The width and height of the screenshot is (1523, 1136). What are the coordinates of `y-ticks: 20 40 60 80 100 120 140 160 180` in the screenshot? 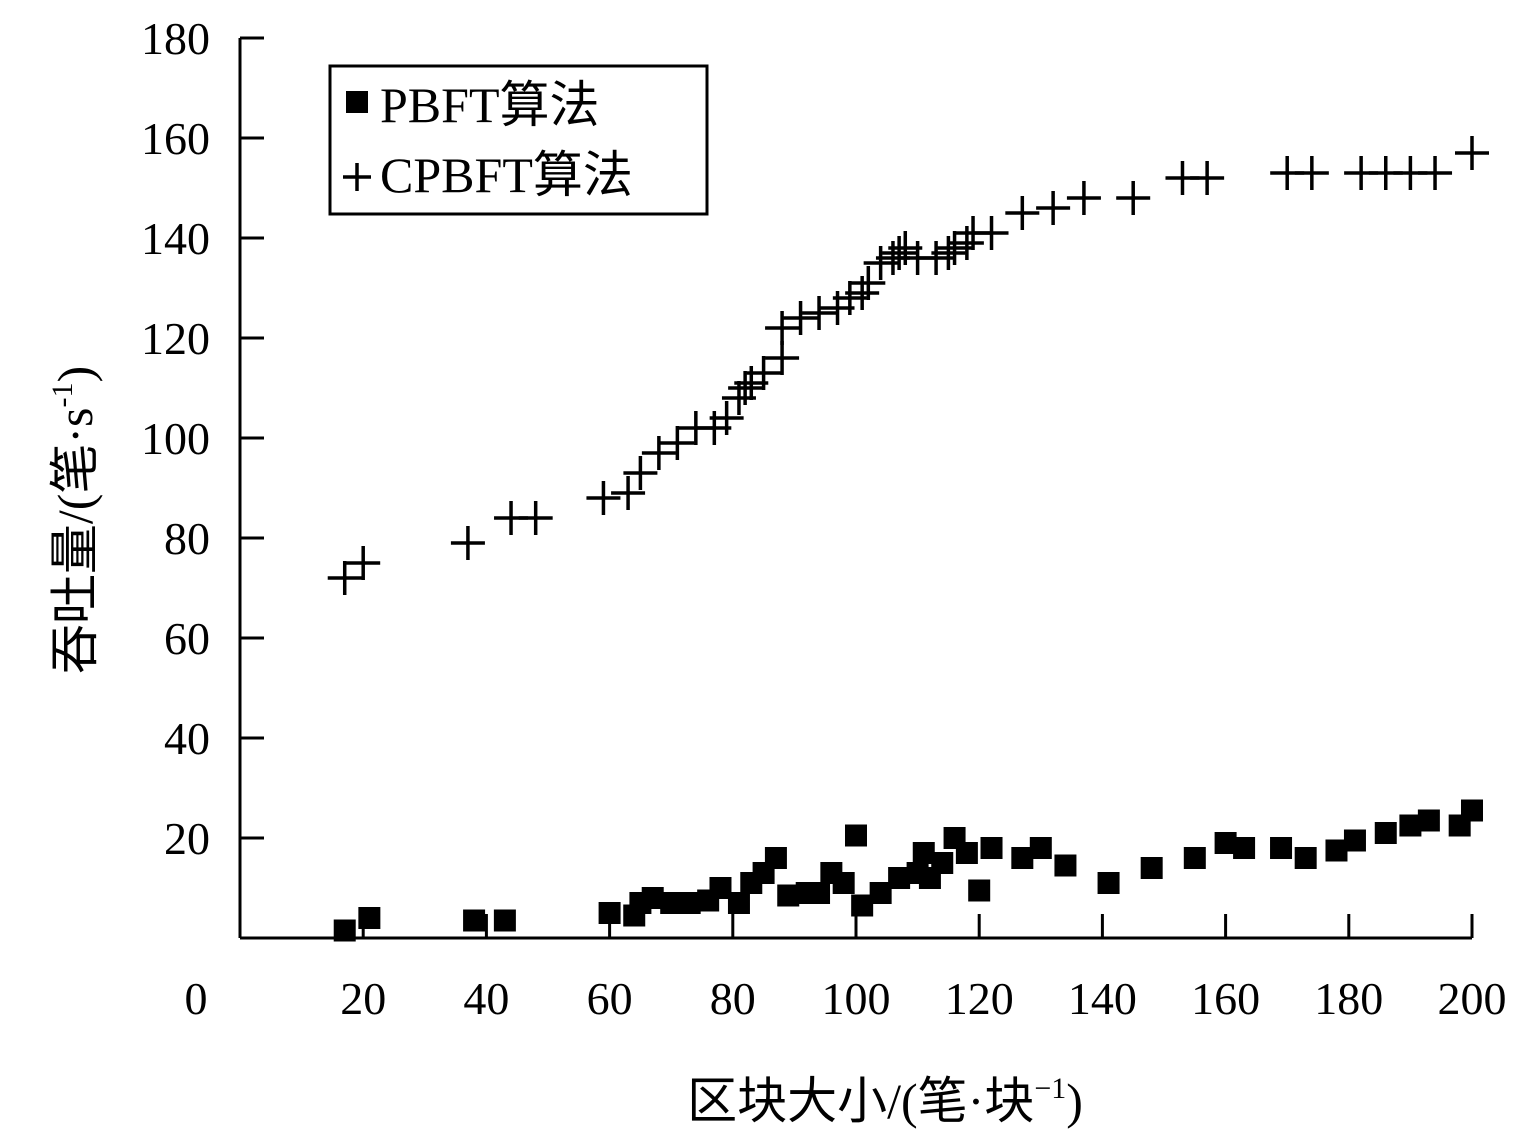 It's located at (202, 438).